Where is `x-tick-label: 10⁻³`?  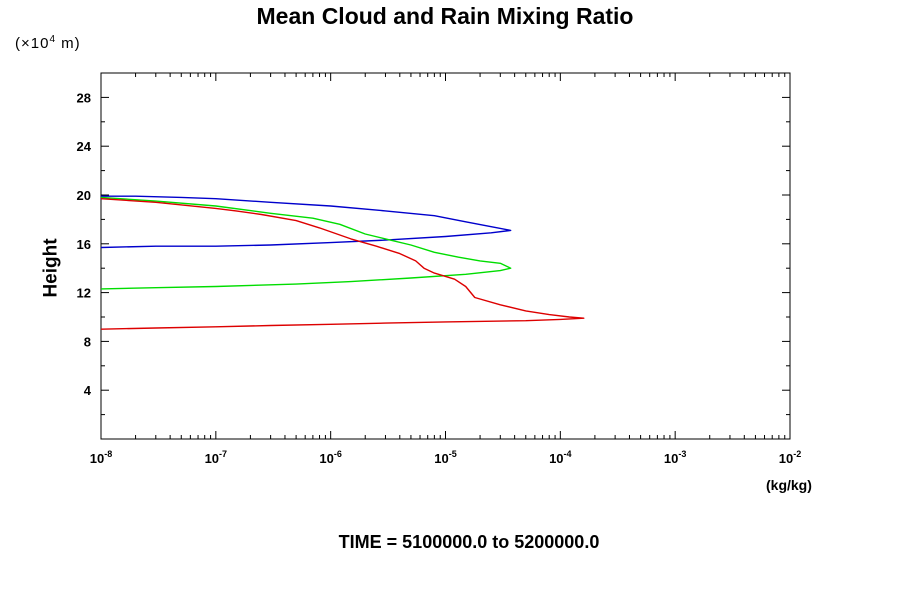 x-tick-label: 10⁻³ is located at coordinates (675, 457).